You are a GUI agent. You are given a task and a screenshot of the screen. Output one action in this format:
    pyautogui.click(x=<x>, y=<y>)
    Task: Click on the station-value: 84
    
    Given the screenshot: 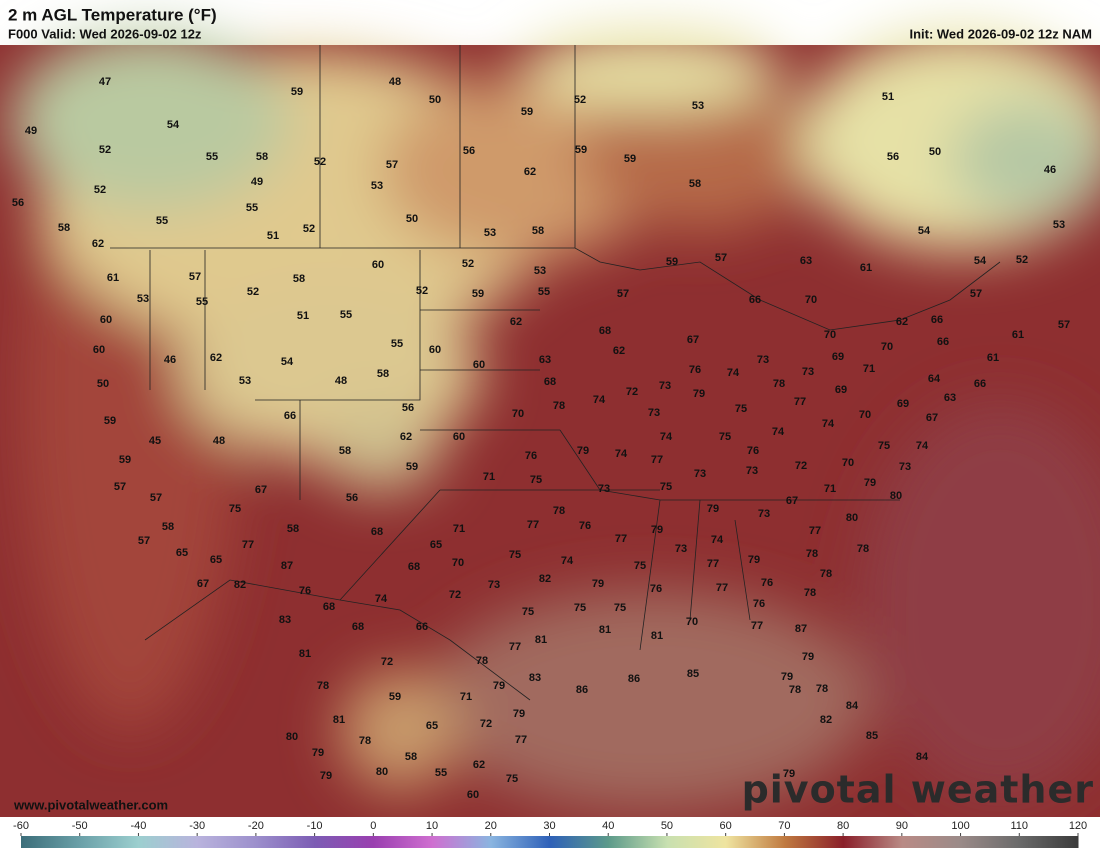 What is the action you would take?
    pyautogui.click(x=922, y=757)
    